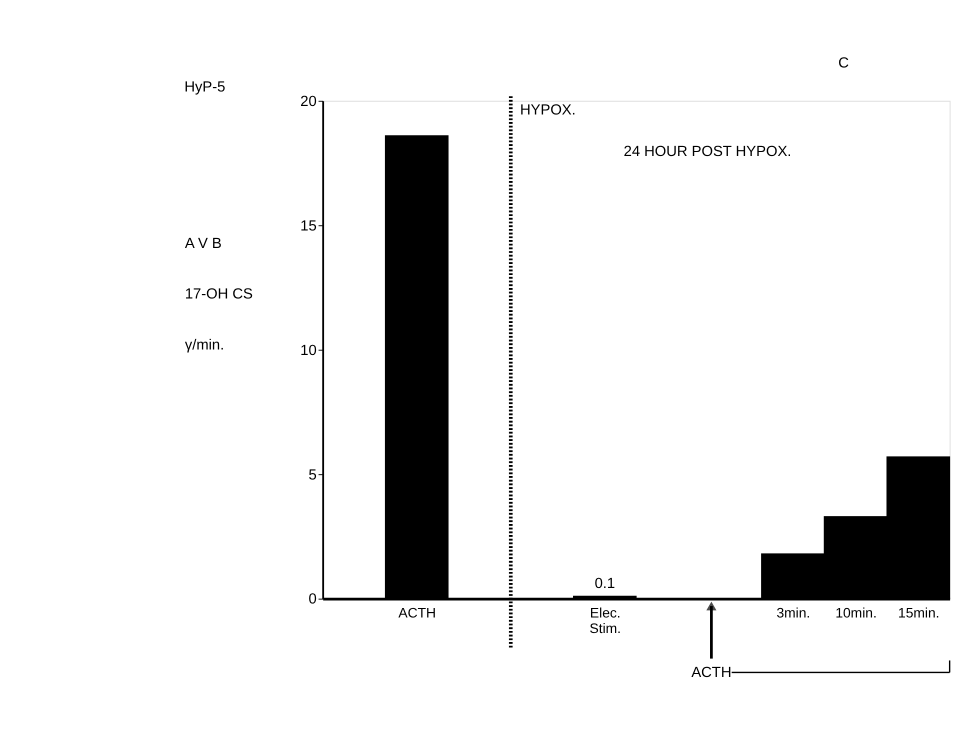 The height and width of the screenshot is (744, 969). I want to click on annotation: 24 HOUR POST HYPOX., so click(708, 152).